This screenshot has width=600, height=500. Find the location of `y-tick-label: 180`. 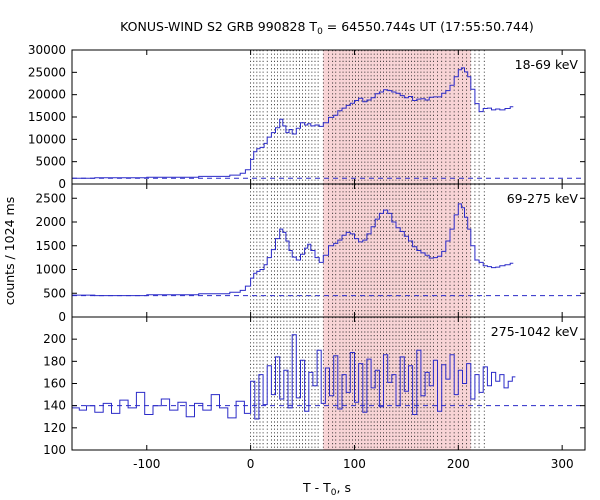

y-tick-label: 180 is located at coordinates (54, 361).